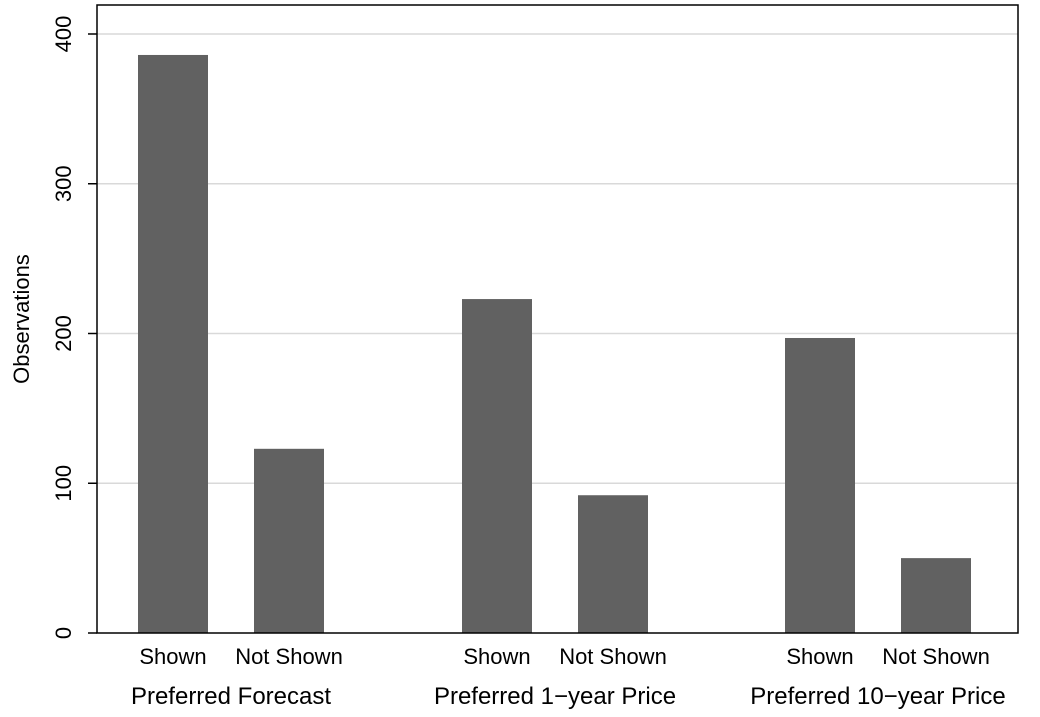 The image size is (1040, 717). What do you see at coordinates (63, 183) in the screenshot?
I see `y-tick-label: 300` at bounding box center [63, 183].